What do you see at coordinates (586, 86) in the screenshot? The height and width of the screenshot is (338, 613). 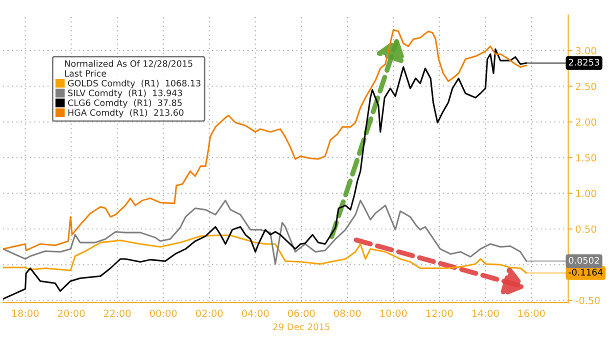 I see `y-tick-label: 2.50` at bounding box center [586, 86].